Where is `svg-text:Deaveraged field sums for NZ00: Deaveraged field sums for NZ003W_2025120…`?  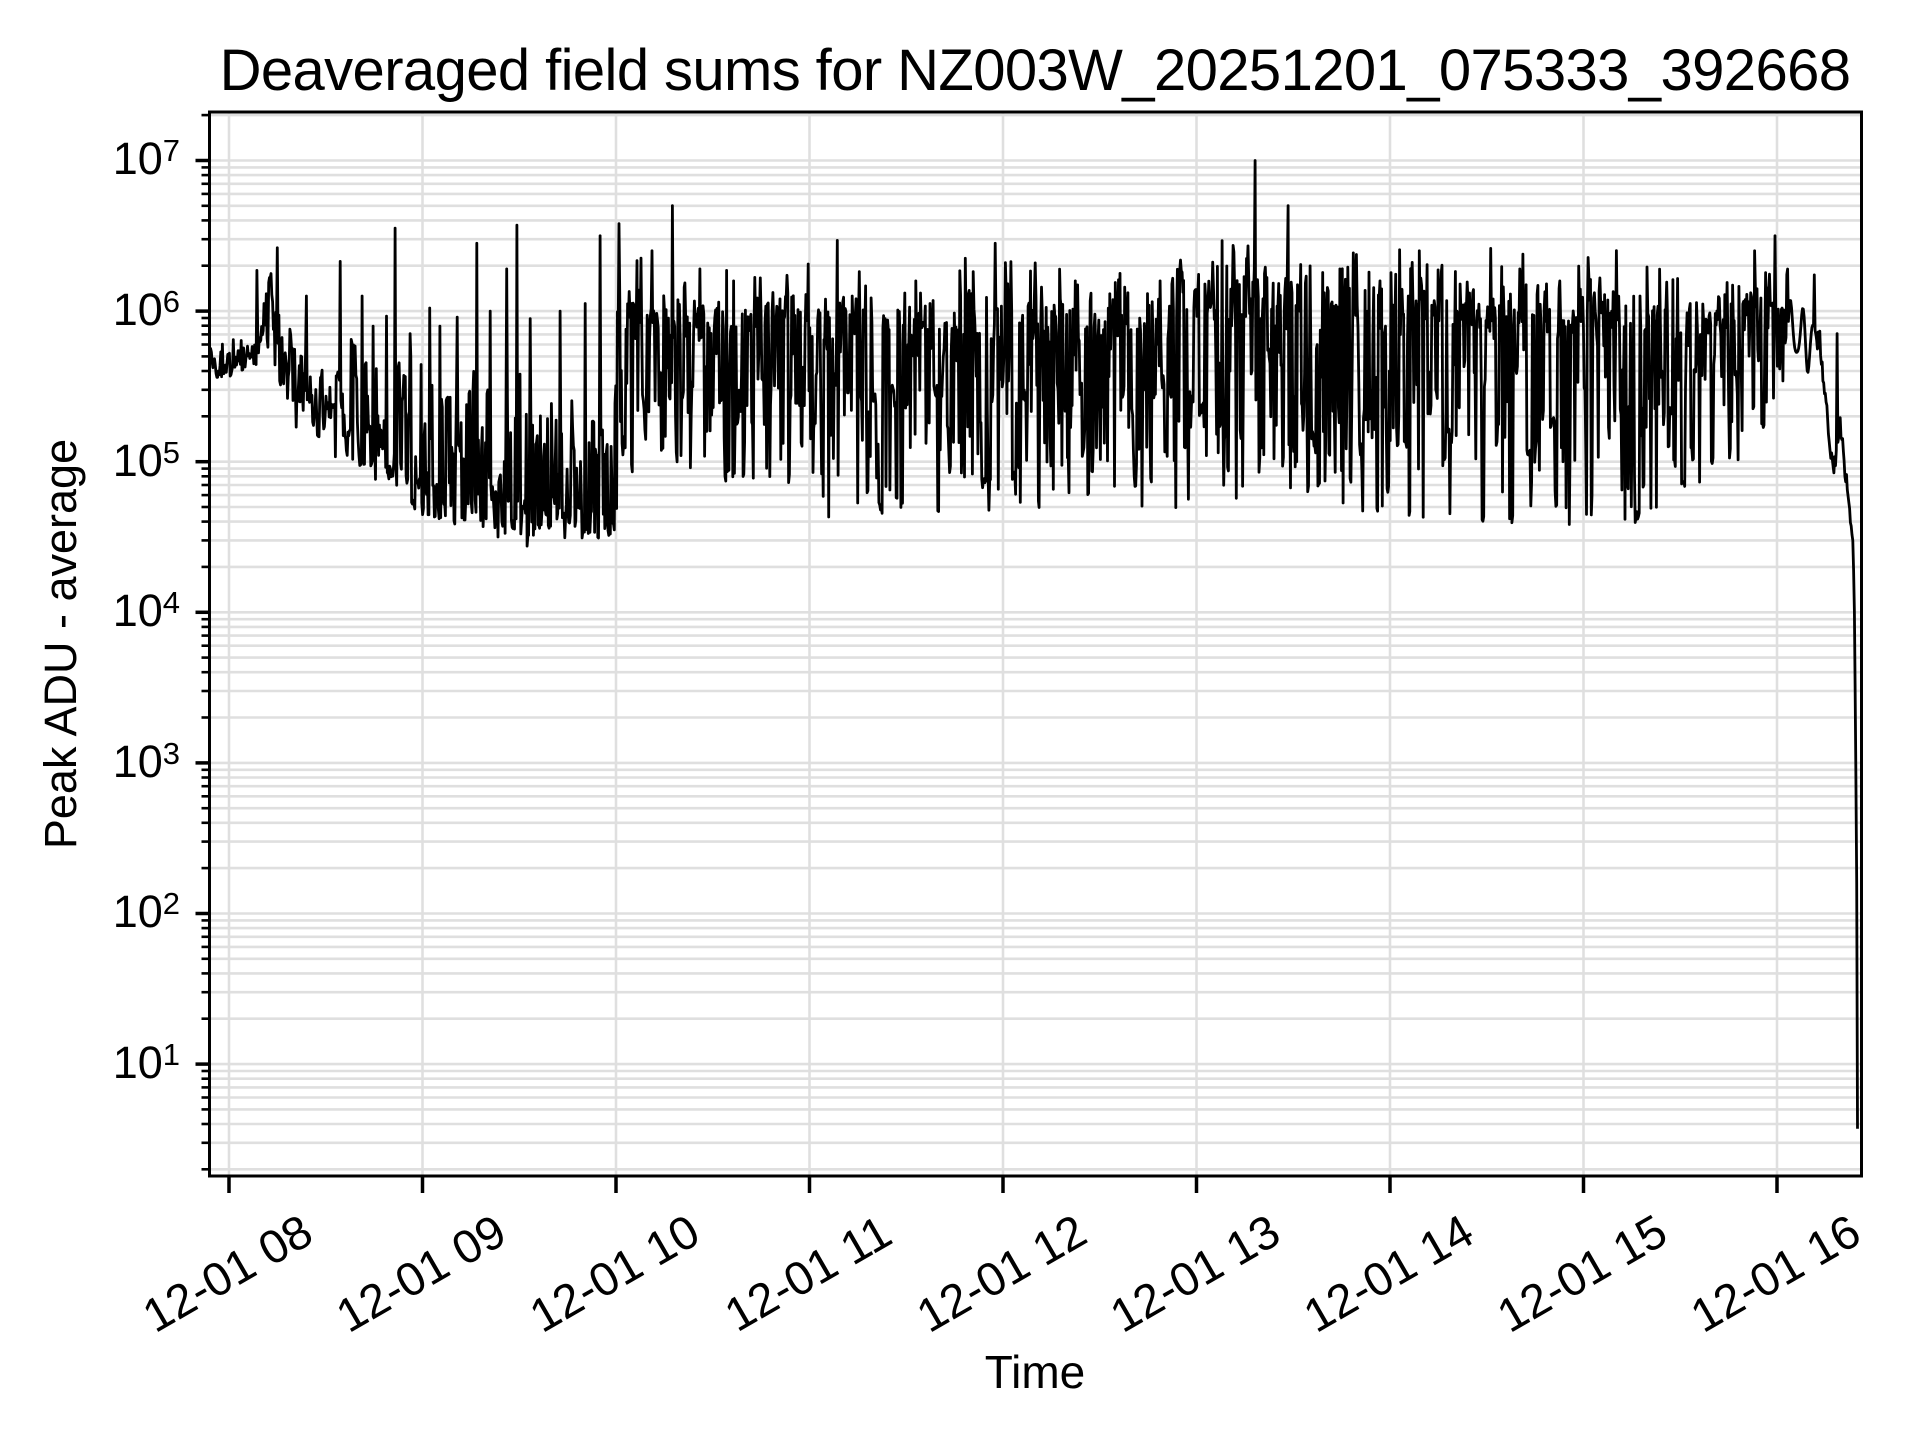
svg-text:Deaveraged field sums for NZ00: Deaveraged field sums for NZ003W_2025120… is located at coordinates (1035, 70).